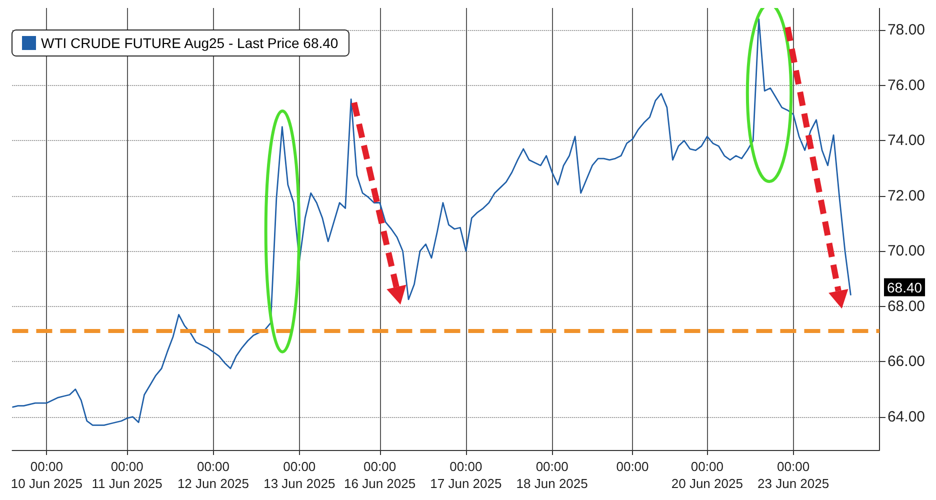 The height and width of the screenshot is (500, 936). I want to click on text: 68.40, so click(904, 287).